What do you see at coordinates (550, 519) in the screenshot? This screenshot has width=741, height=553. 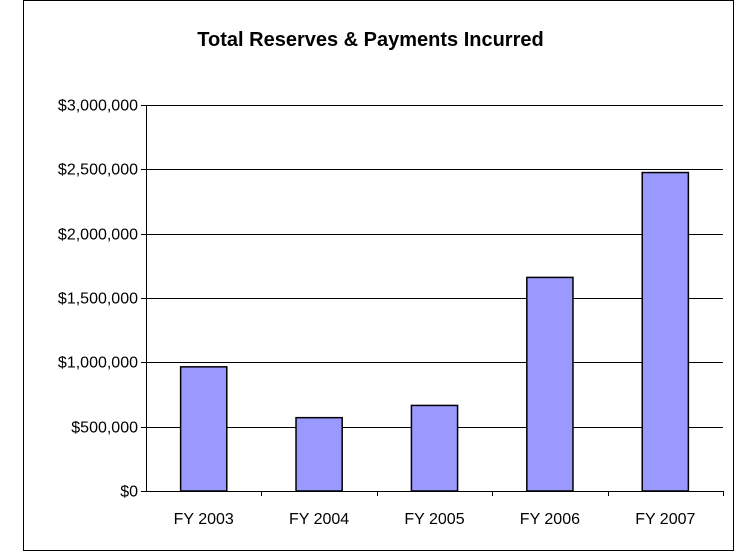 I see `x-tick-label: FY 2006` at bounding box center [550, 519].